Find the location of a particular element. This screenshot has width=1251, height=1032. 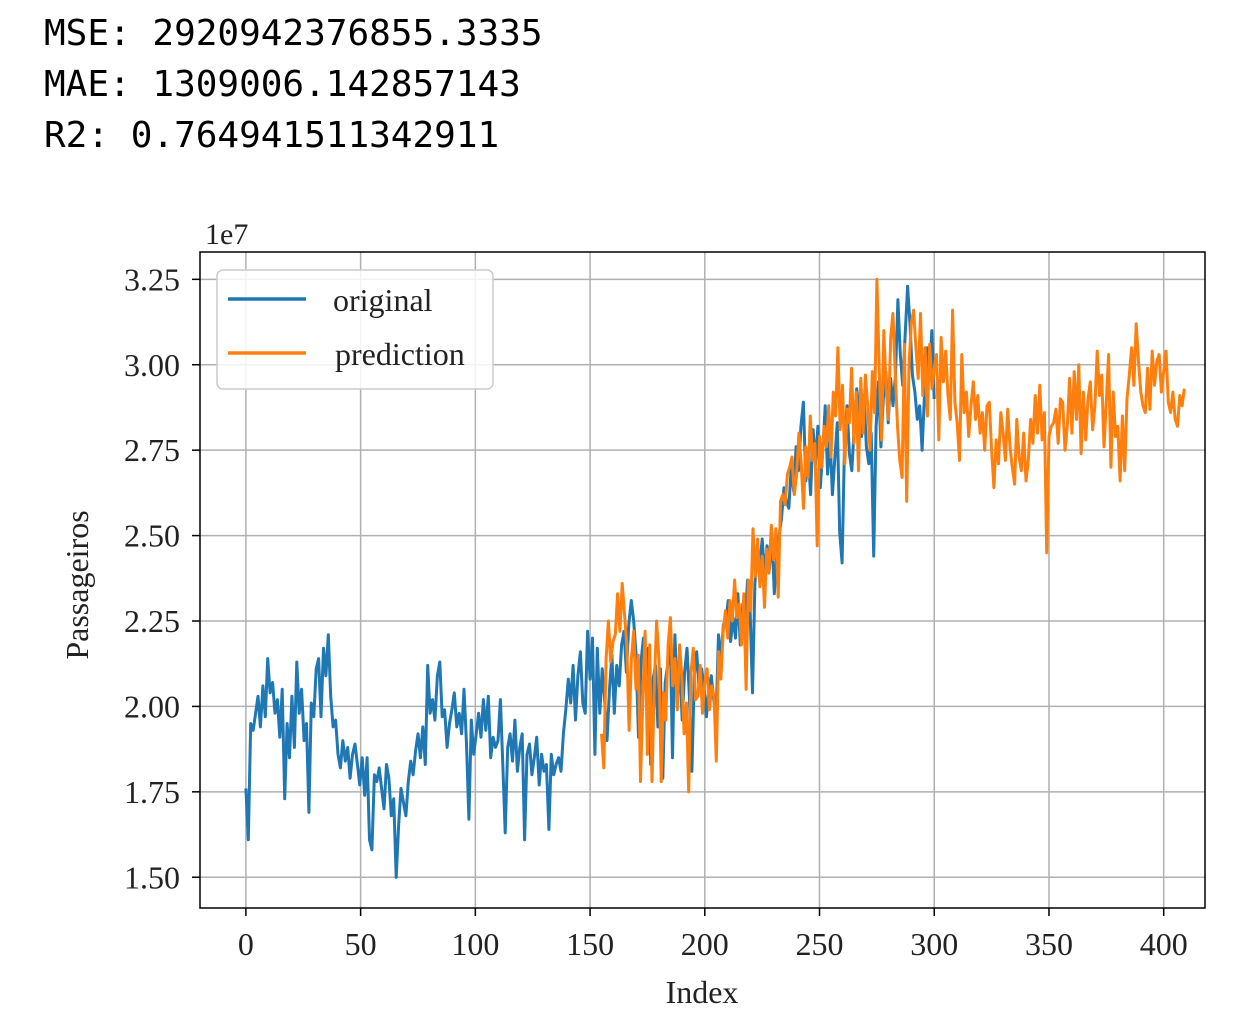

y-axis-label: Passageiros is located at coordinates (77, 584).